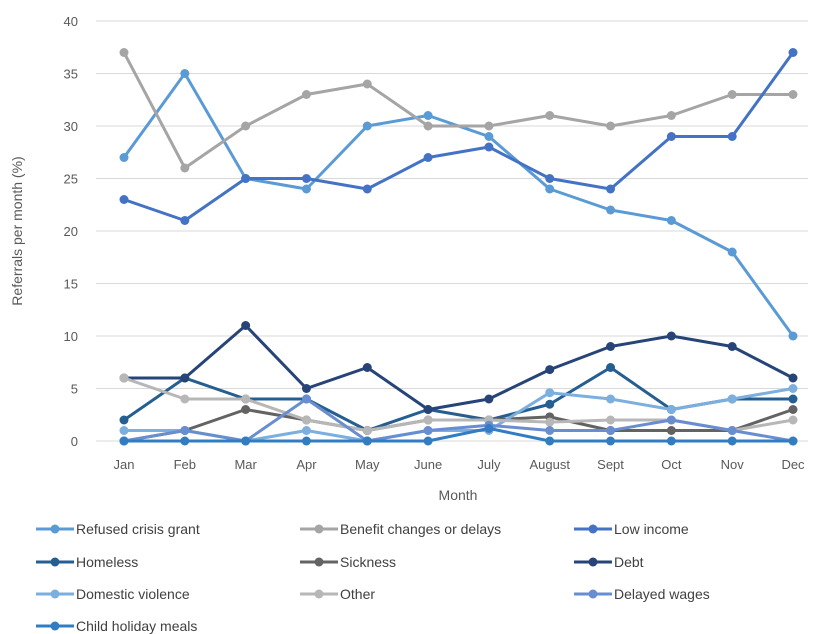 This screenshot has width=817, height=634. Describe the element at coordinates (71, 21) in the screenshot. I see `y-tick-label: 40` at that location.